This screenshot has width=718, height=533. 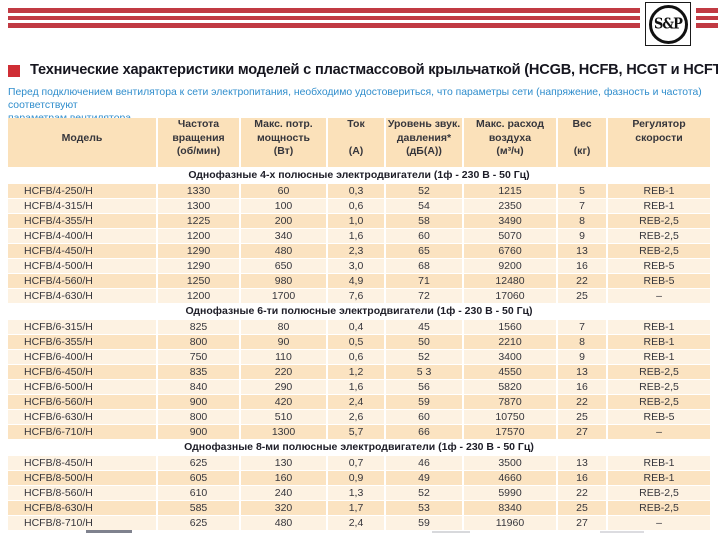 I want to click on cell-model: HCFB/6-400/H, so click(x=83, y=357).